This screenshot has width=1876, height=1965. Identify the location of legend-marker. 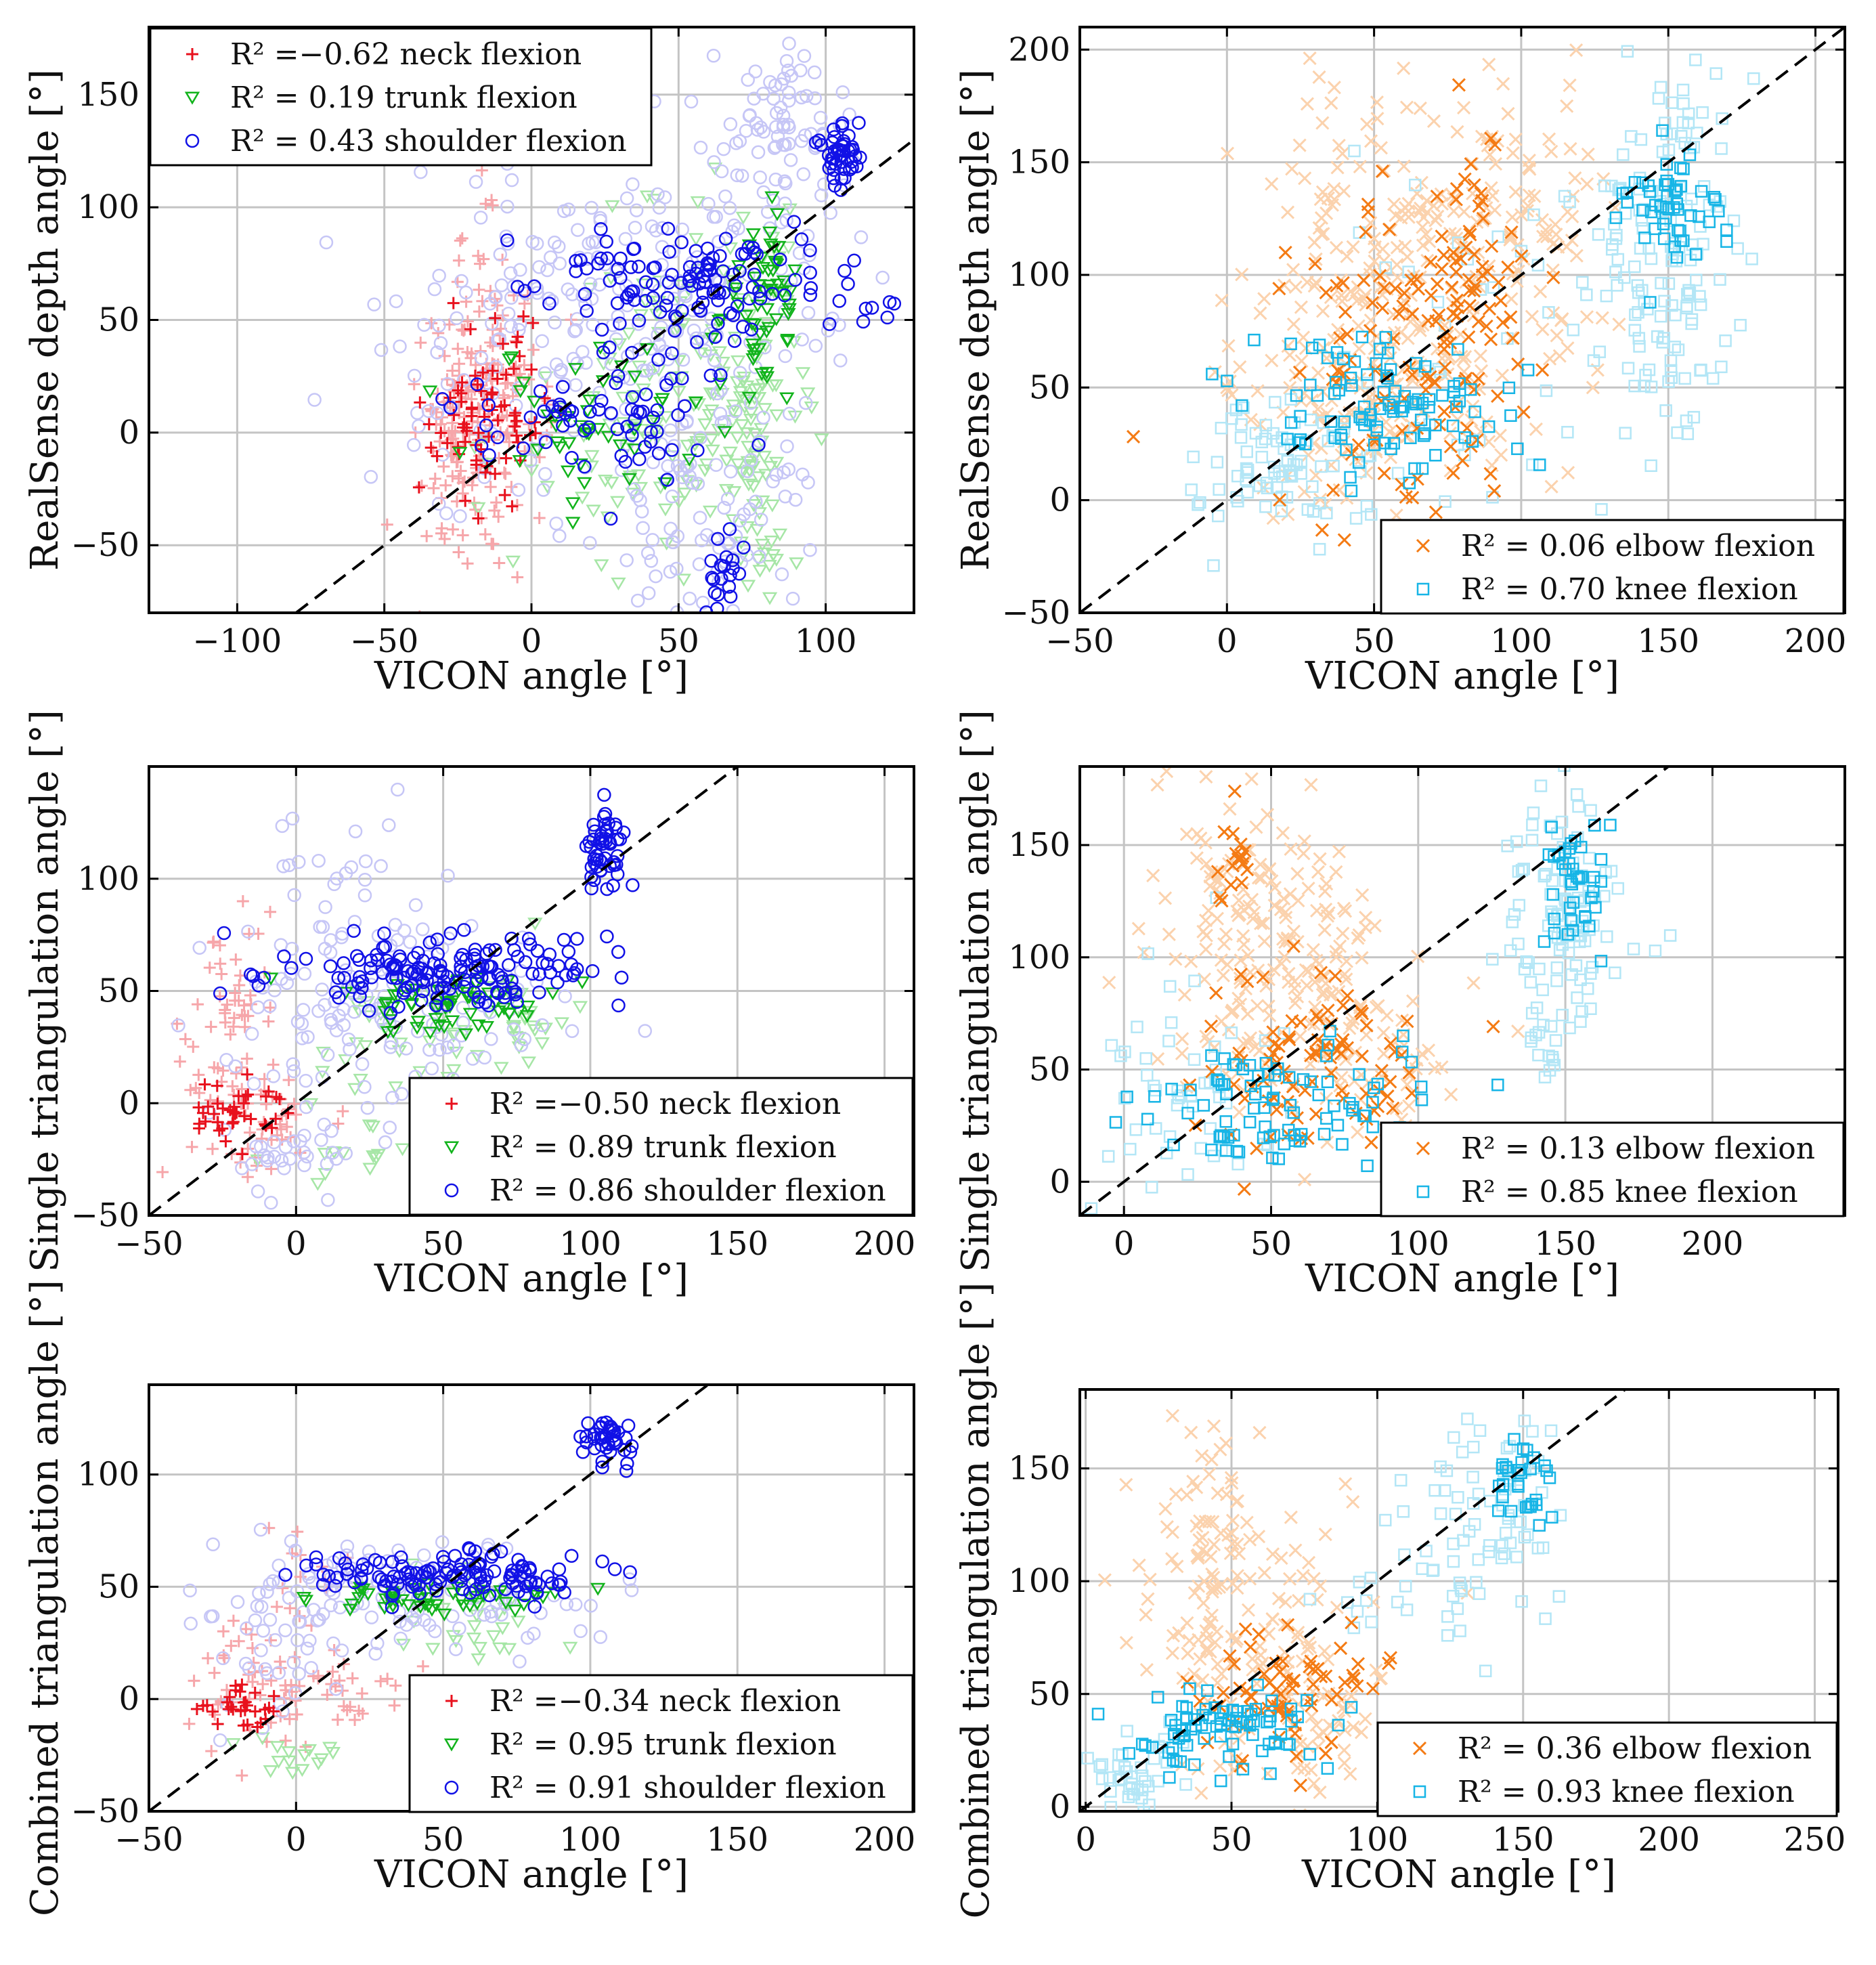
(451, 1190).